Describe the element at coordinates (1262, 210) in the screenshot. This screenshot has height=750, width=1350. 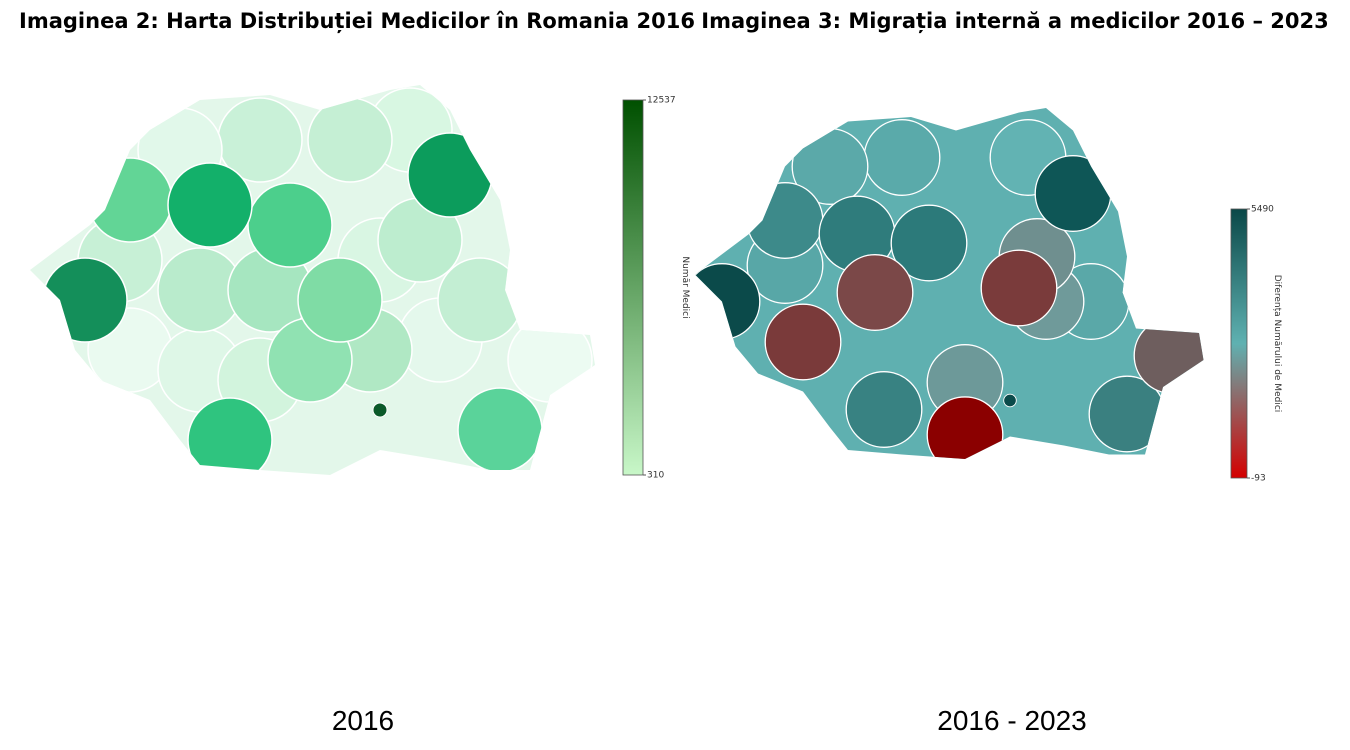
I see `colorbar-tick-label: 5490` at that location.